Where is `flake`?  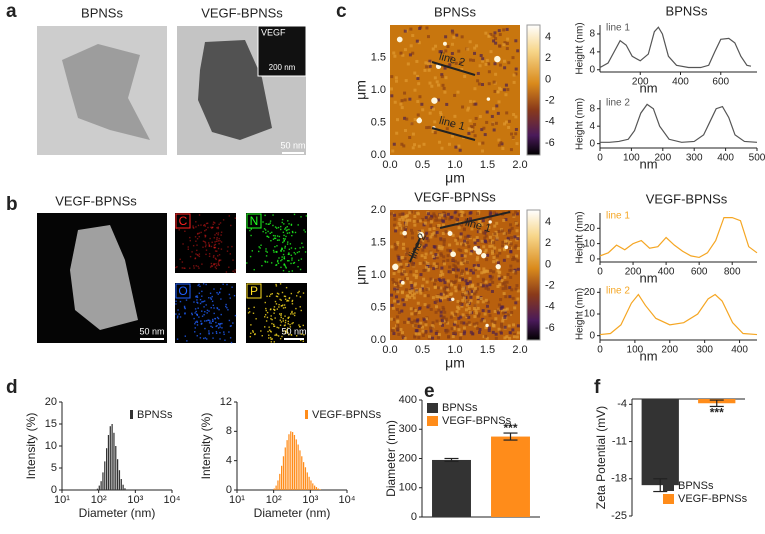 flake is located at coordinates (235, 90).